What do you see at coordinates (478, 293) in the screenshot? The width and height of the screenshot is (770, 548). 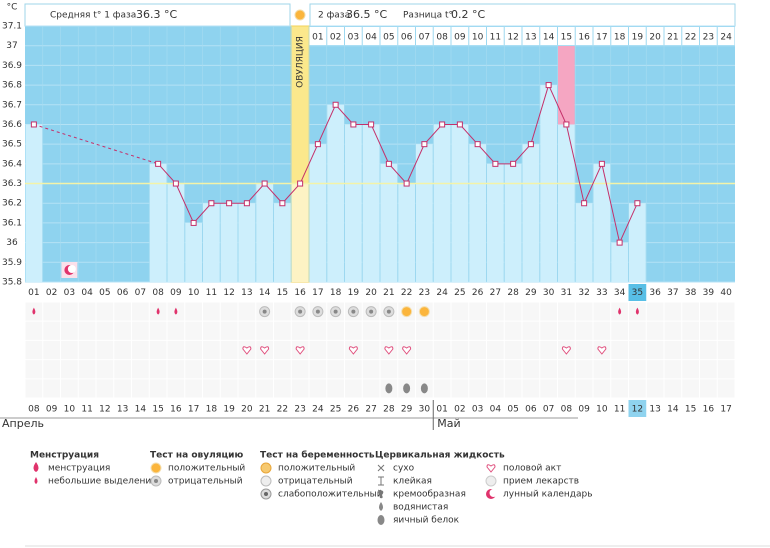 I see `cycle-day-label: 26` at bounding box center [478, 293].